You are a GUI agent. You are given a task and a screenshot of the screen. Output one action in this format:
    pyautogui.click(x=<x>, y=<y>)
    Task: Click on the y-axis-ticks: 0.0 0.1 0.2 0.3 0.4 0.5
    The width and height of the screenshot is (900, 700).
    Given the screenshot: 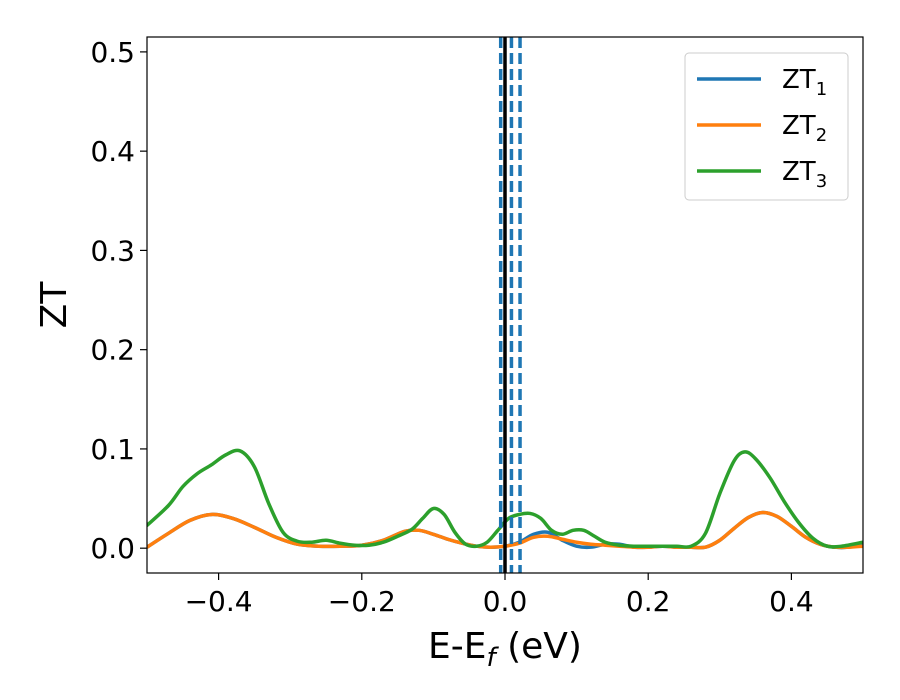 What is the action you would take?
    pyautogui.click(x=118, y=300)
    